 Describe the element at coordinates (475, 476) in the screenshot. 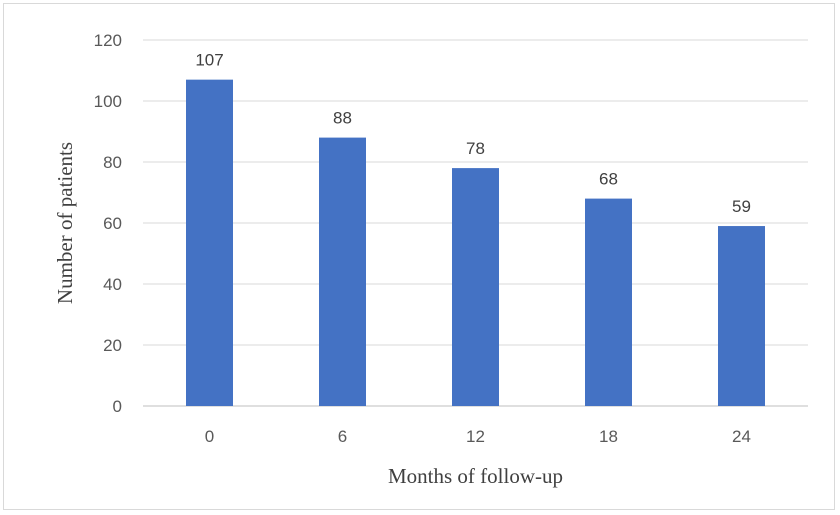

I see `x-axis-title: Months of follow-up` at that location.